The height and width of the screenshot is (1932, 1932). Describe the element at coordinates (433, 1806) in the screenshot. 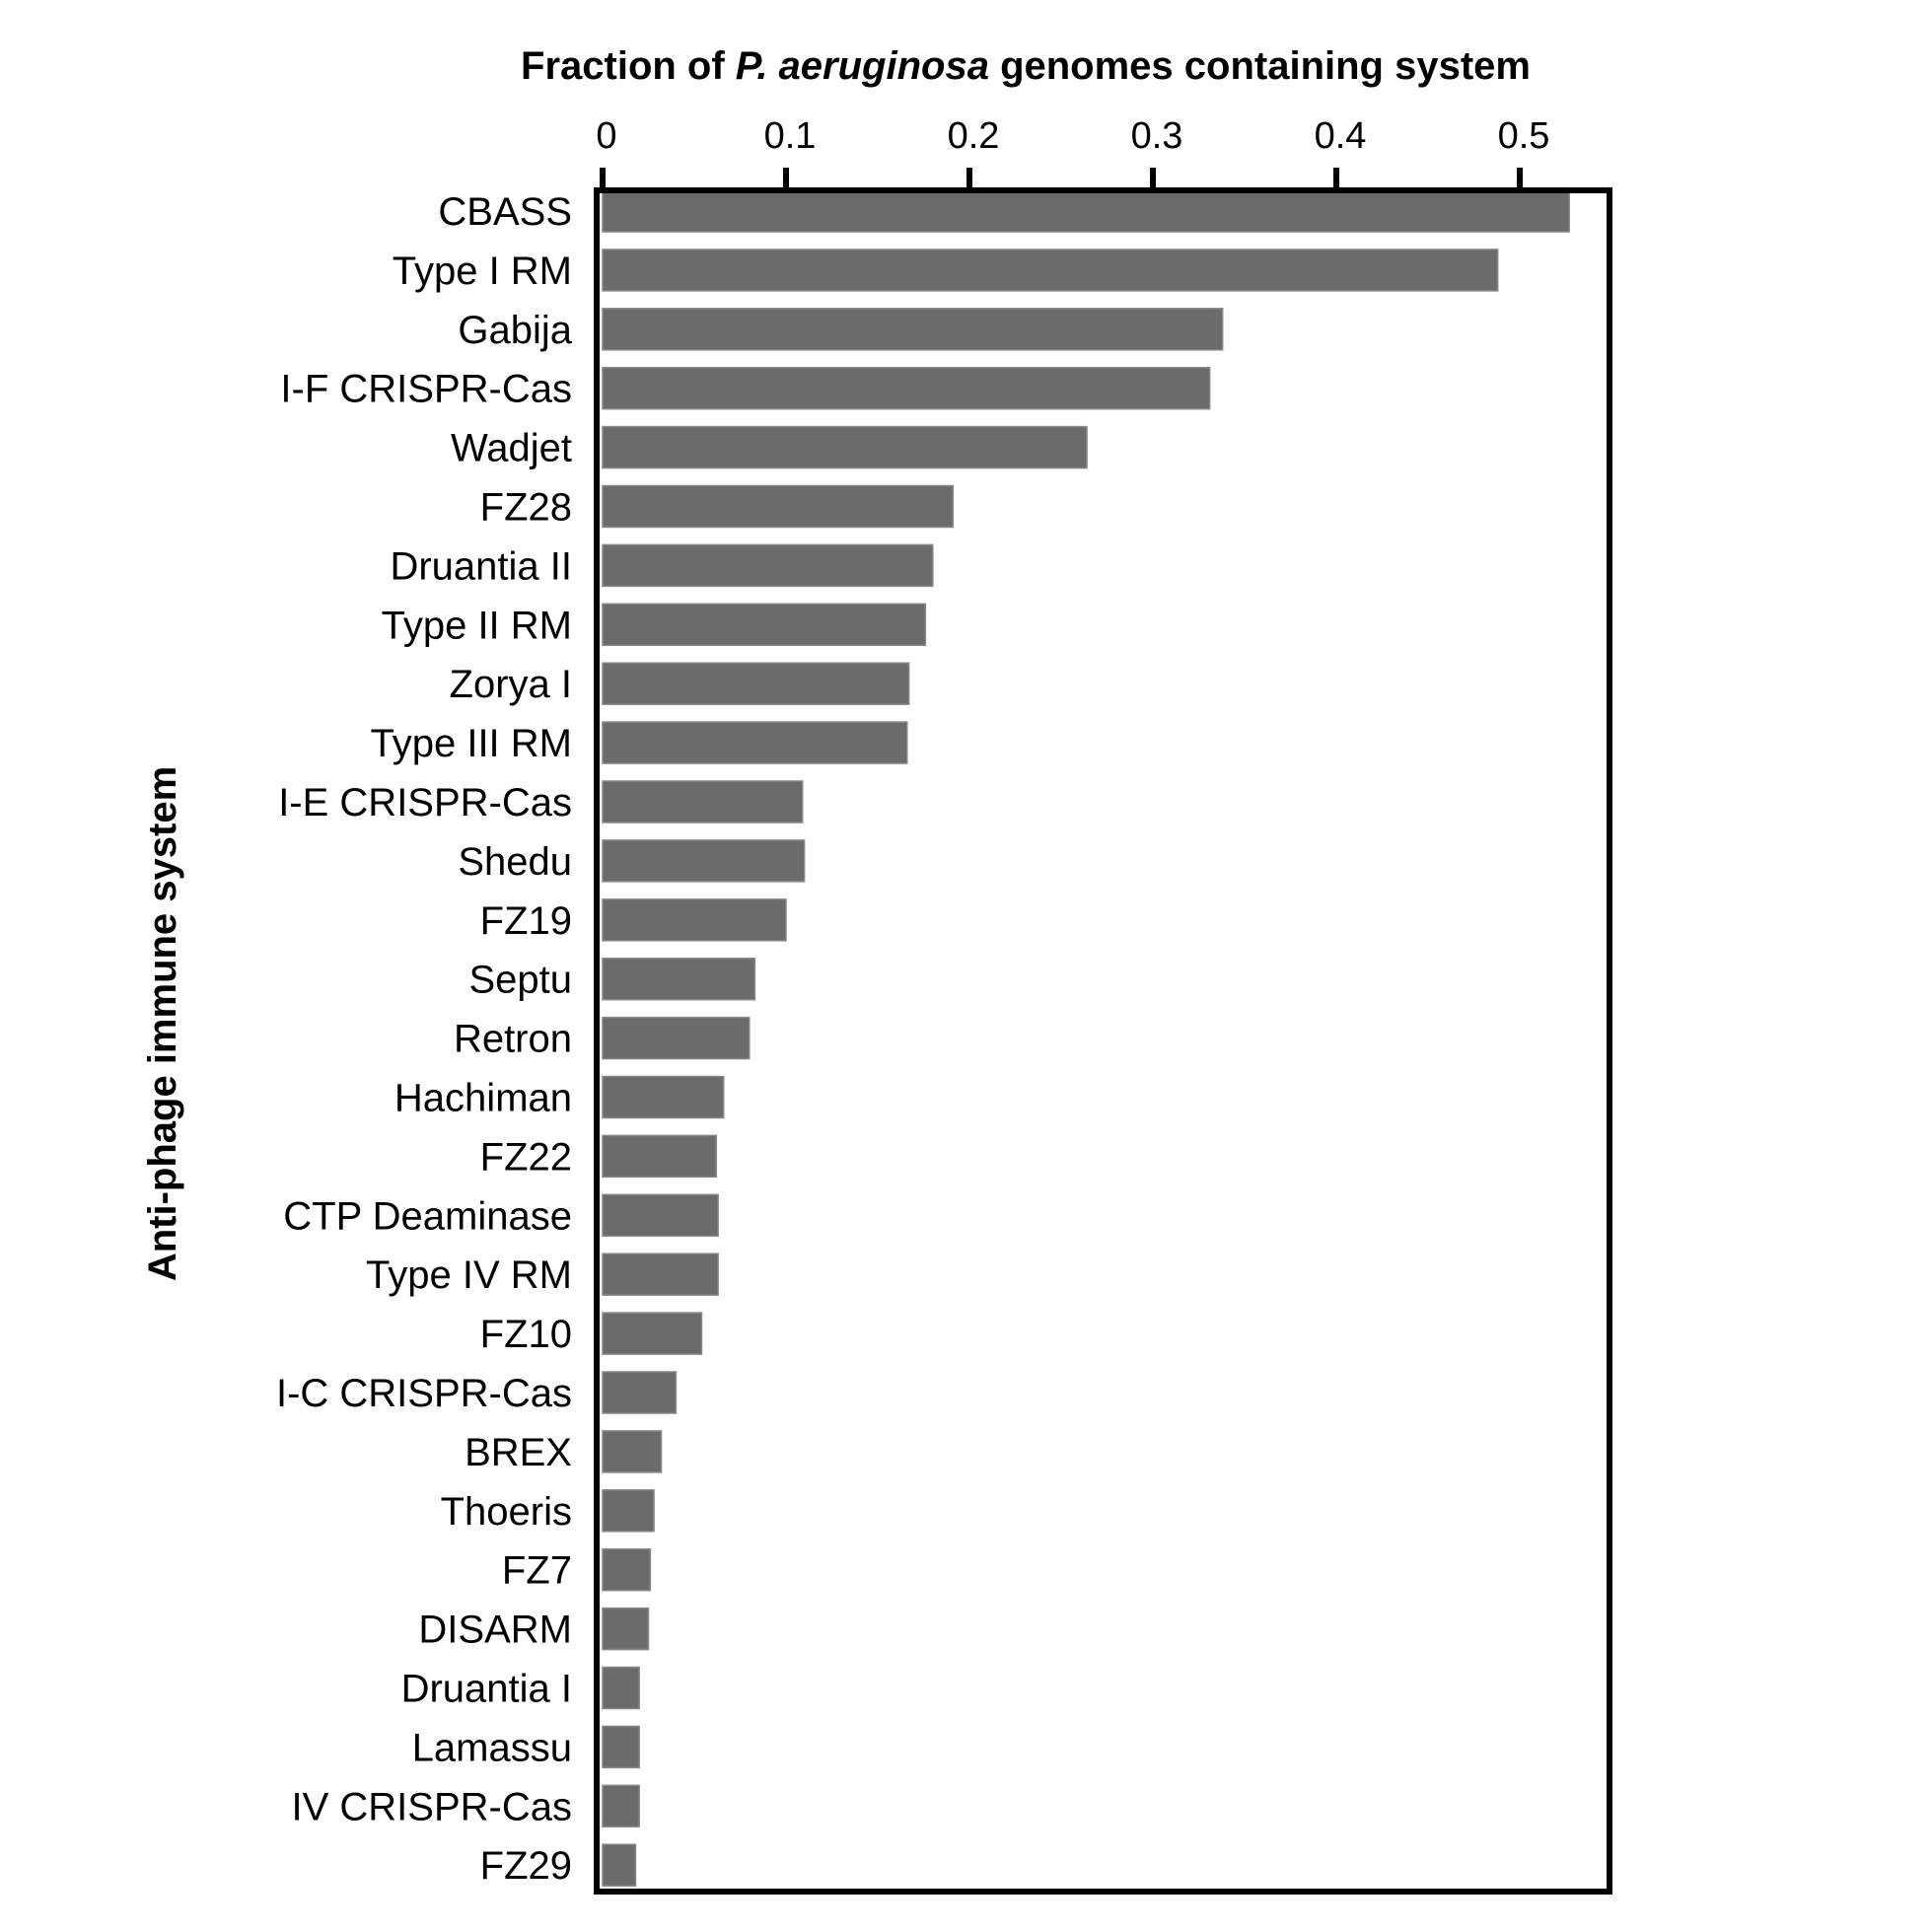

I see `category-label: IV CRISPR-Cas` at that location.